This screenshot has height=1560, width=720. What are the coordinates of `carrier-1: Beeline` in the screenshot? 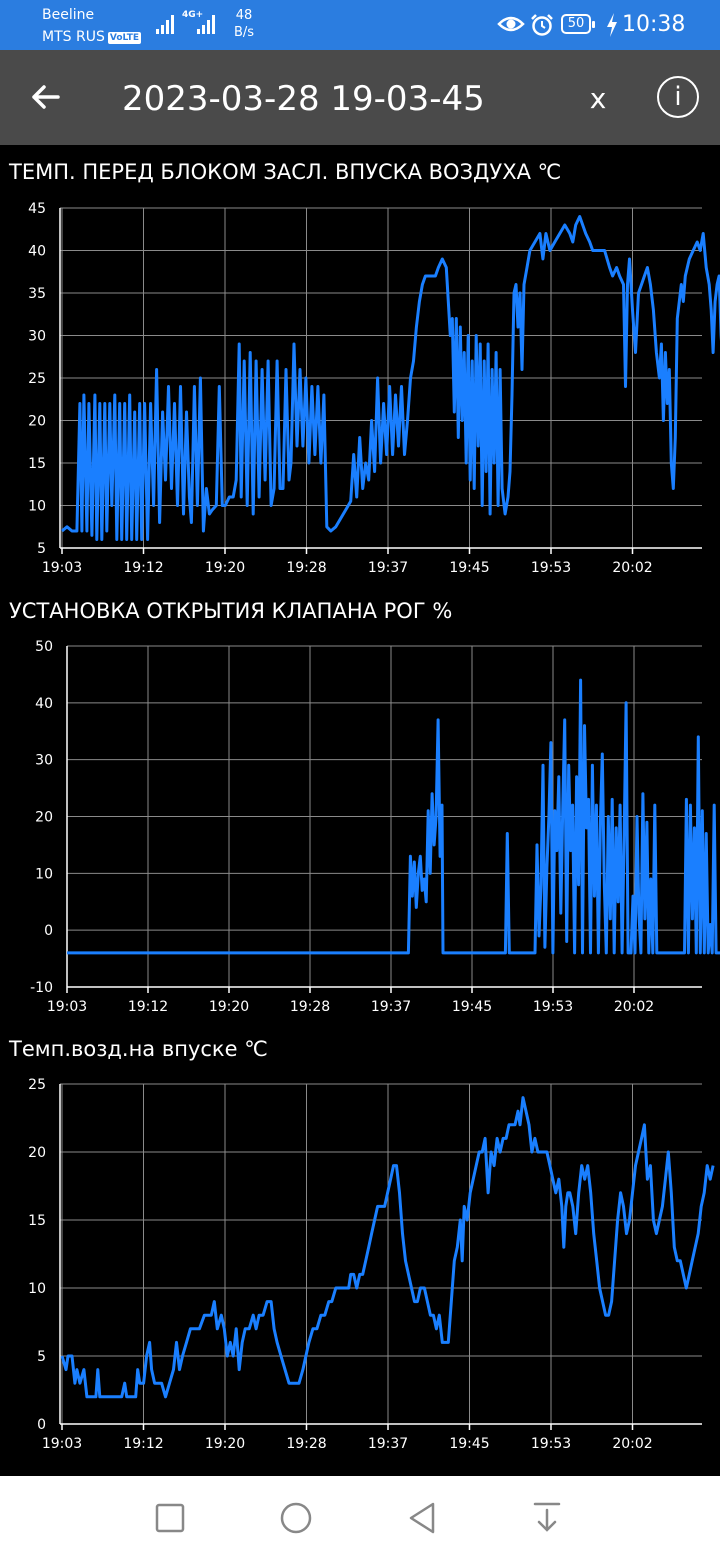 It's located at (68, 15).